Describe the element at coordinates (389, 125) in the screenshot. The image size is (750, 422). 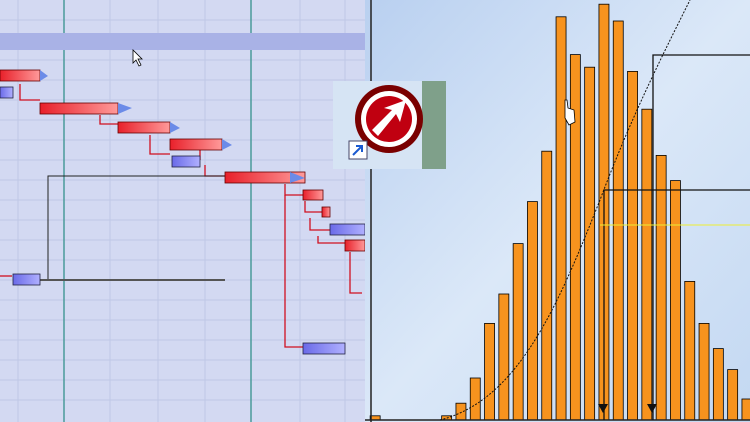
I see `shortcut-icon` at that location.